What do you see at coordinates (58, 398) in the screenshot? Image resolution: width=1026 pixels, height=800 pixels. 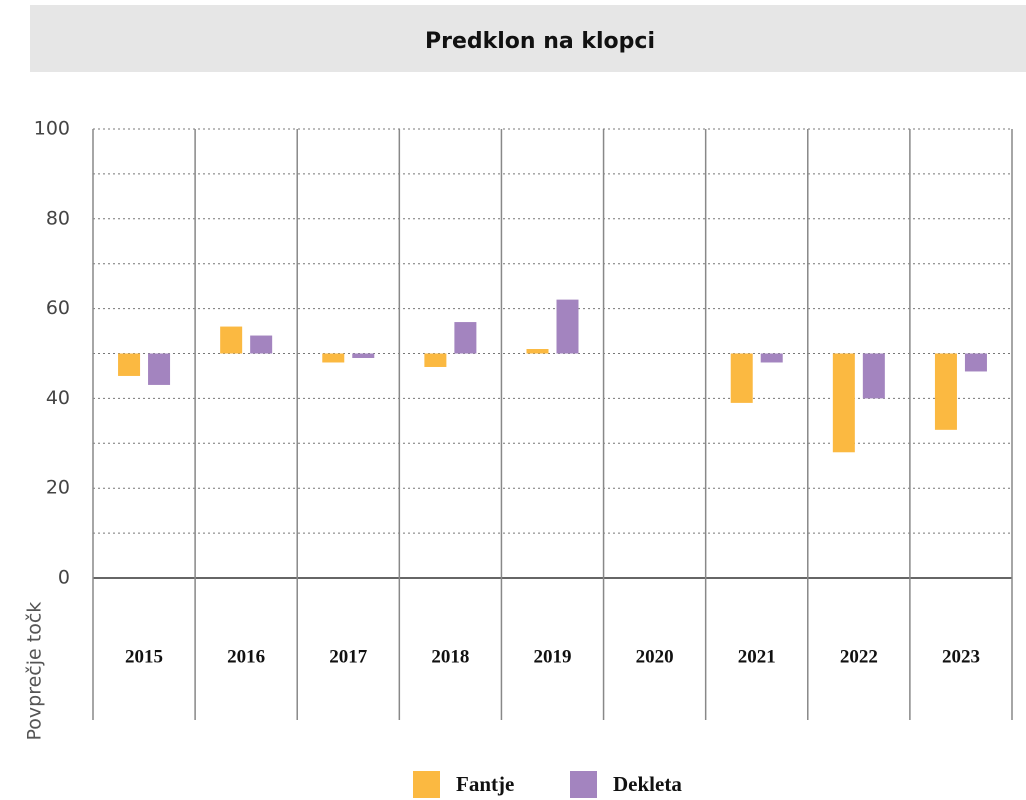 I see `y-tick-label: 40` at bounding box center [58, 398].